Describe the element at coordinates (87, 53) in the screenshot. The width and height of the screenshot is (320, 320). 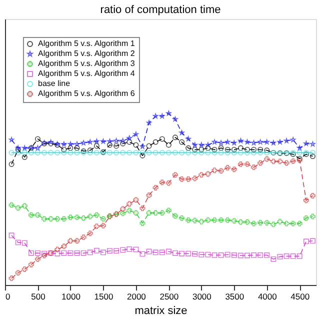
I see `legend-label: Algorithm 5 v.s. Algorithm 2` at that location.